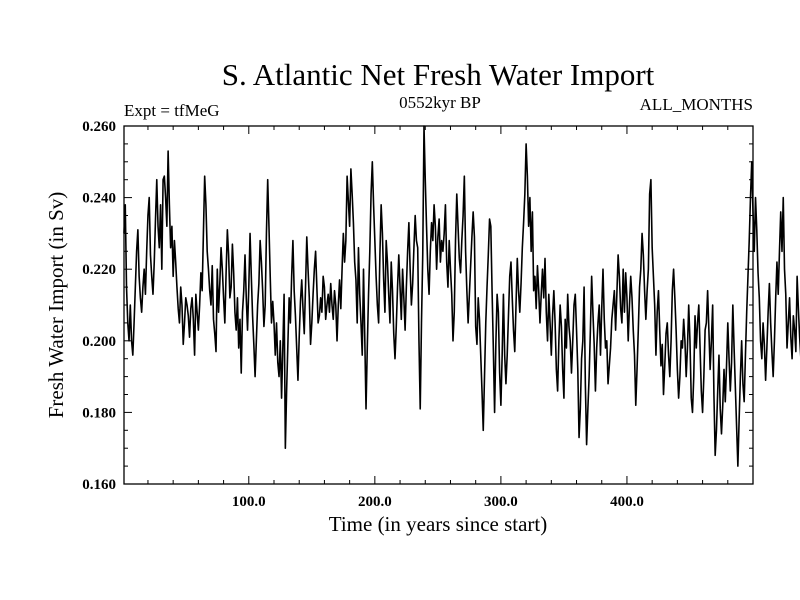 This screenshot has height=600, width=800. I want to click on x-tick-label: 100.0, so click(249, 502).